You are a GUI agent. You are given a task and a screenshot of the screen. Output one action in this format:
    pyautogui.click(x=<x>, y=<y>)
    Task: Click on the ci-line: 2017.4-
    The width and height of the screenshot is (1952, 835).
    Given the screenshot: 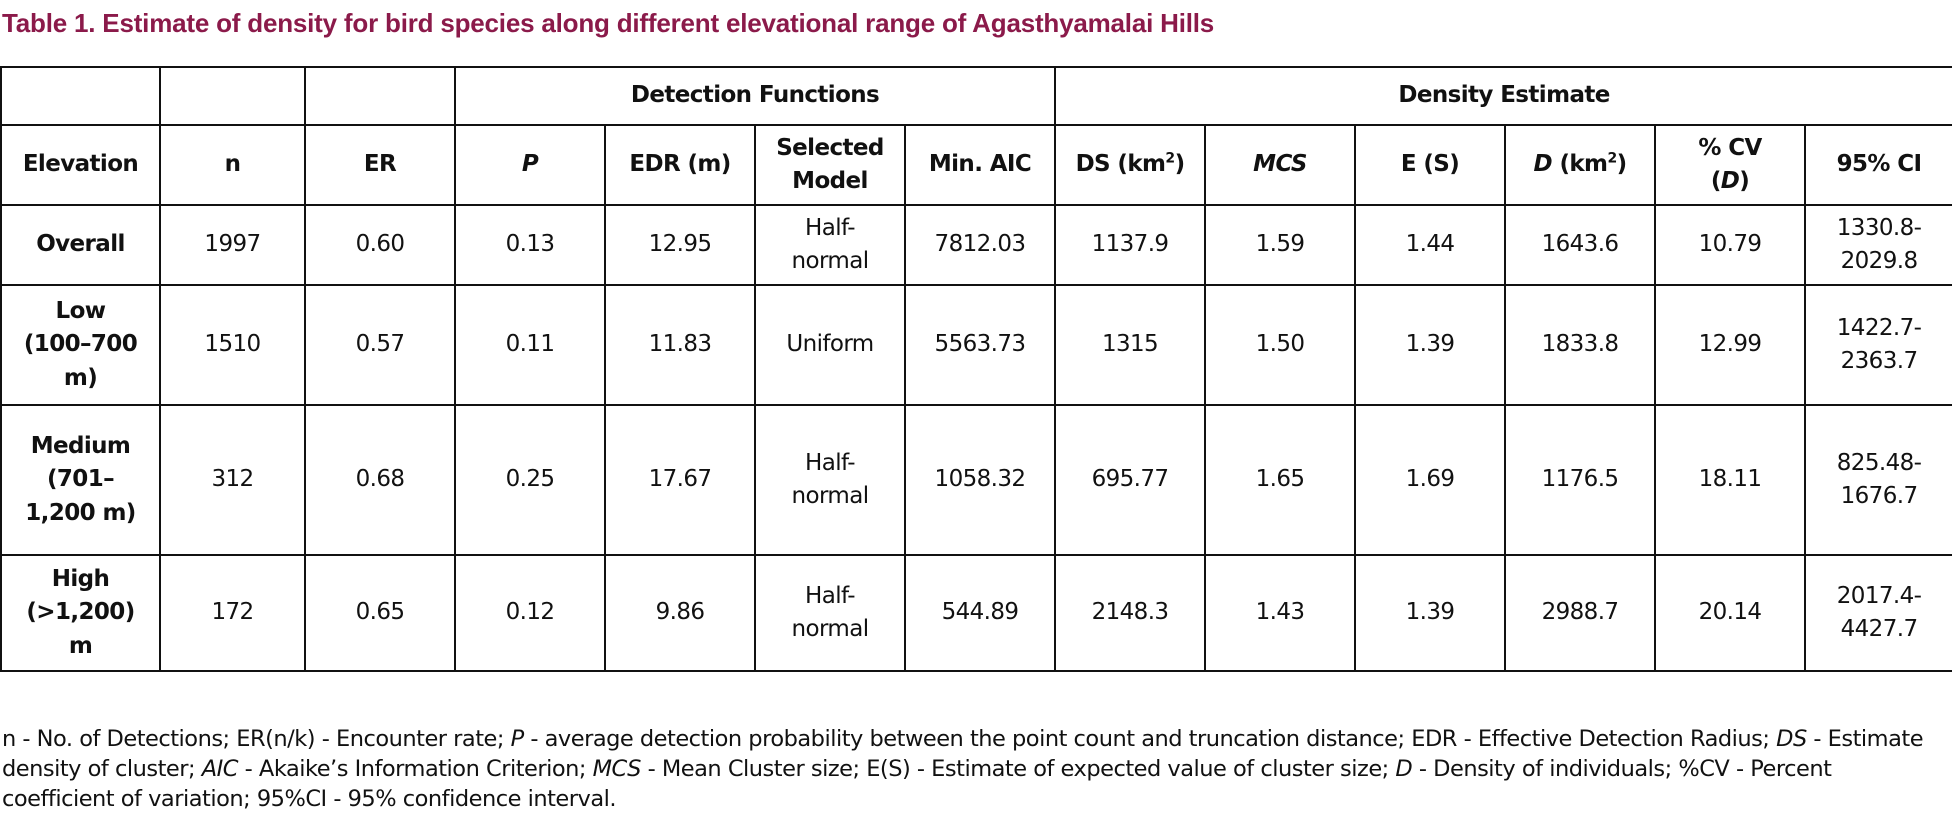 What is the action you would take?
    pyautogui.click(x=1879, y=595)
    